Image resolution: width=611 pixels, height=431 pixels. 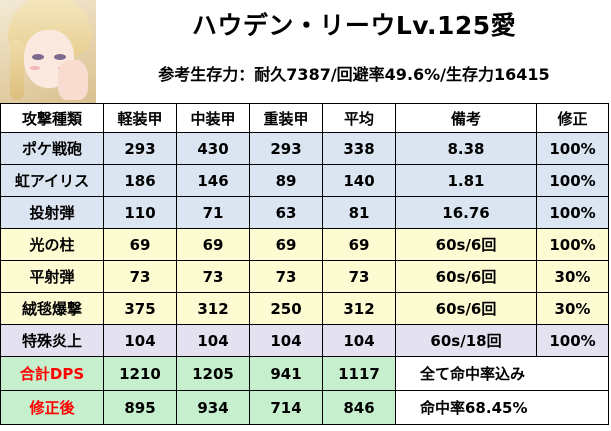 I want to click on heavy-armor-value: 63, so click(x=286, y=212).